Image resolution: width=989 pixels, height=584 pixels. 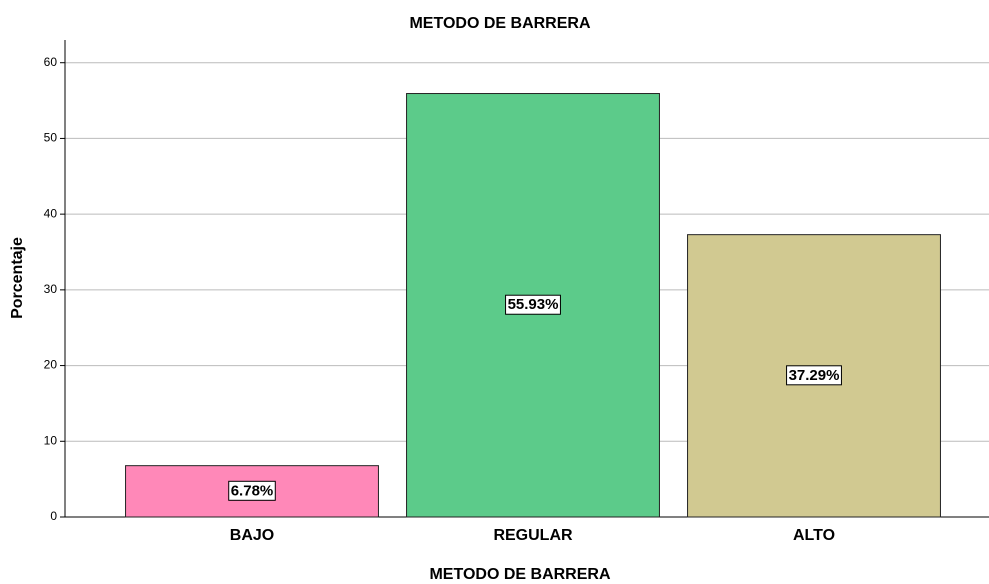 What do you see at coordinates (51, 62) in the screenshot?
I see `y-tick-label: 60` at bounding box center [51, 62].